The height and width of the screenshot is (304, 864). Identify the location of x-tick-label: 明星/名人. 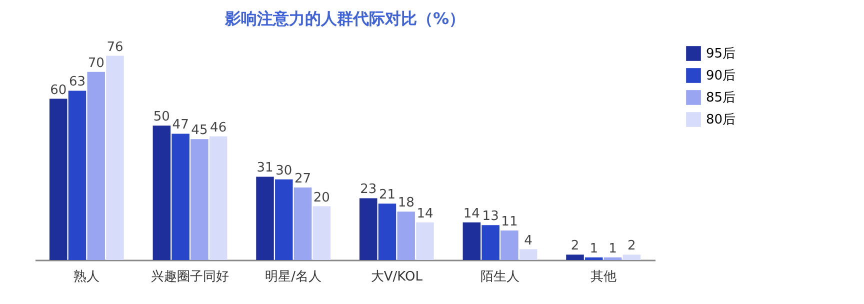
(293, 277).